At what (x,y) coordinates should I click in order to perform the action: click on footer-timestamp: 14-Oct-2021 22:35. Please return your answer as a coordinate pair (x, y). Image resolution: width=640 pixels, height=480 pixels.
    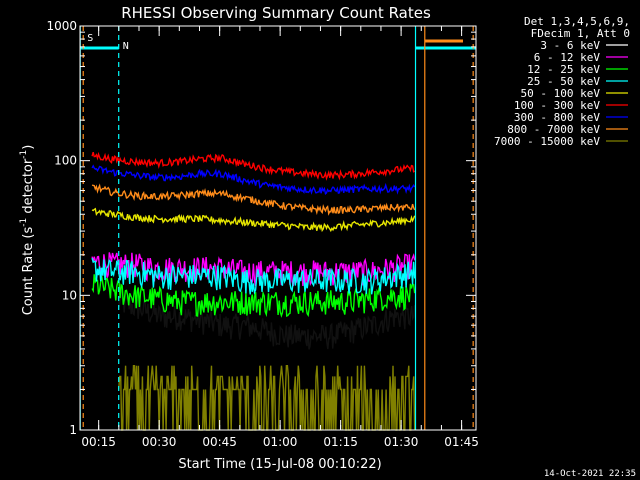
    Looking at the image, I should click on (590, 474).